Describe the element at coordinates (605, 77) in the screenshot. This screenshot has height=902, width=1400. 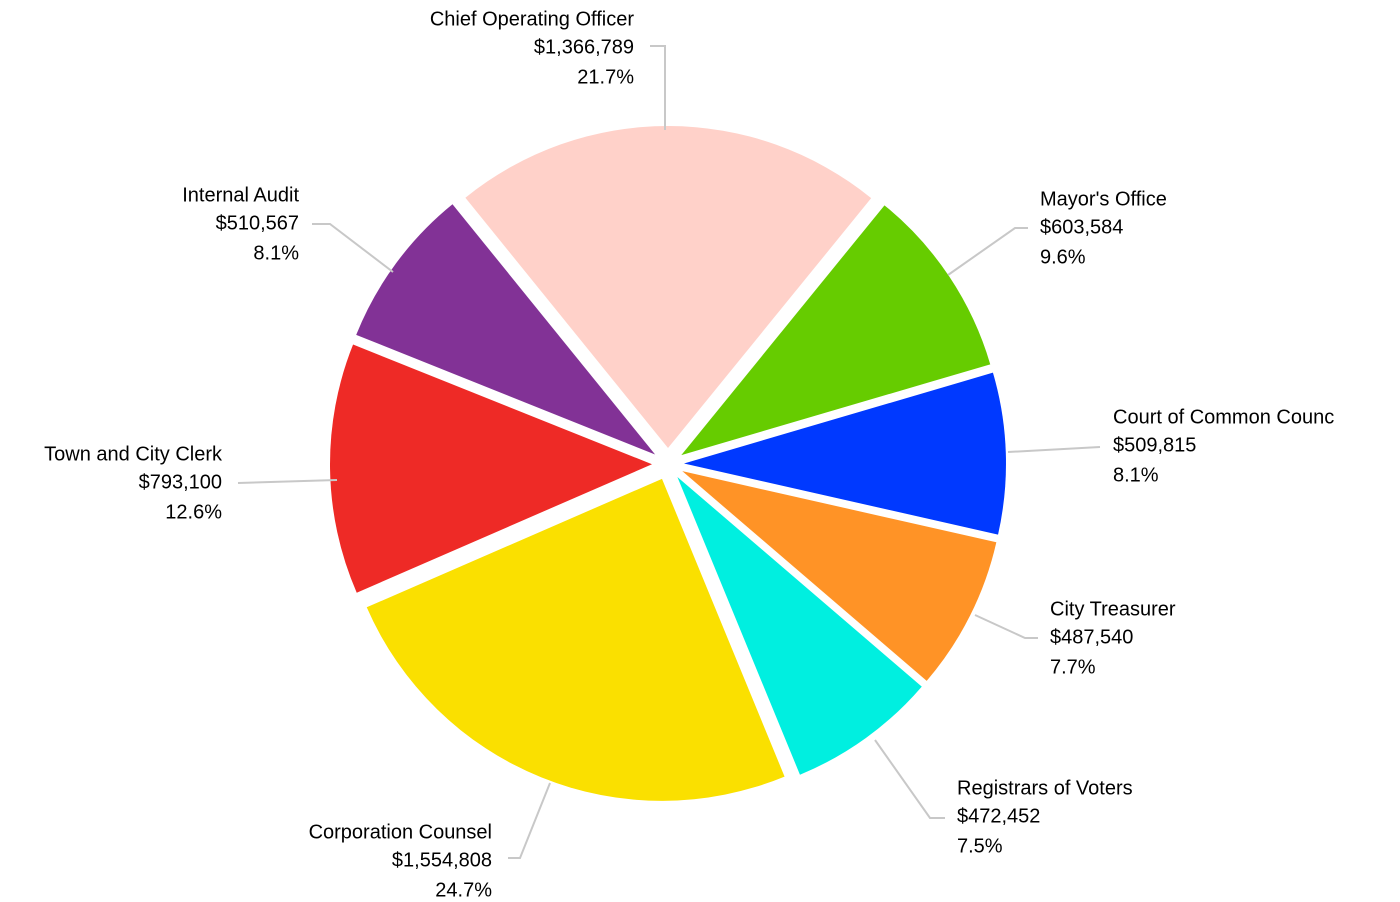
I see `slice-percent-label: 21.7%` at that location.